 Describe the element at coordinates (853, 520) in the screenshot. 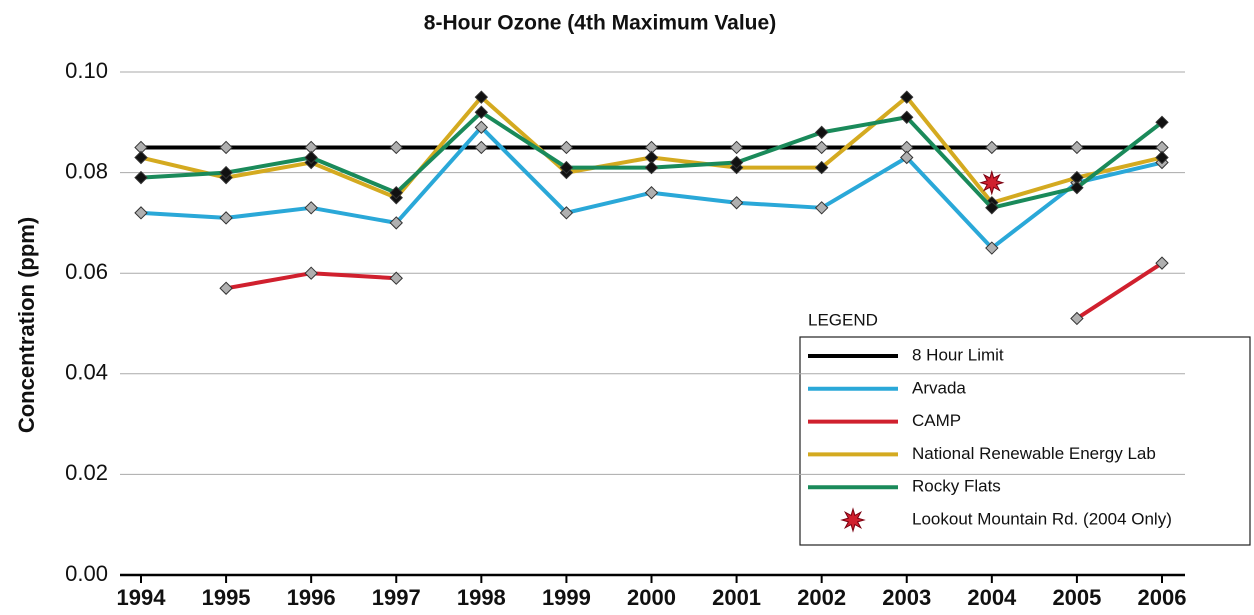

I see `legend-star` at that location.